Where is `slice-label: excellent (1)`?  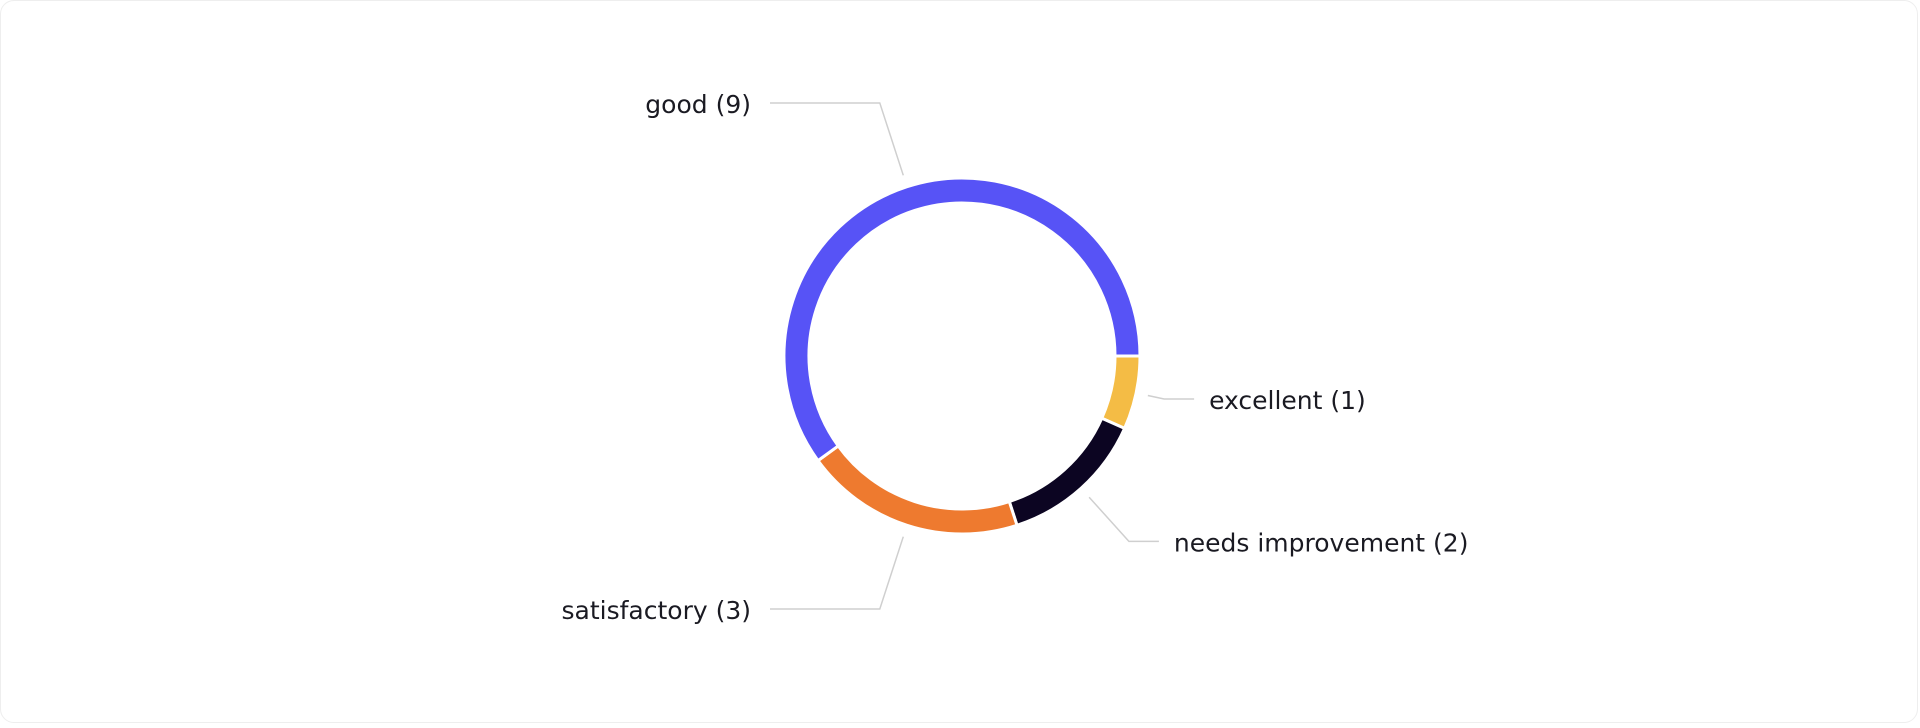 slice-label: excellent (1) is located at coordinates (1287, 400).